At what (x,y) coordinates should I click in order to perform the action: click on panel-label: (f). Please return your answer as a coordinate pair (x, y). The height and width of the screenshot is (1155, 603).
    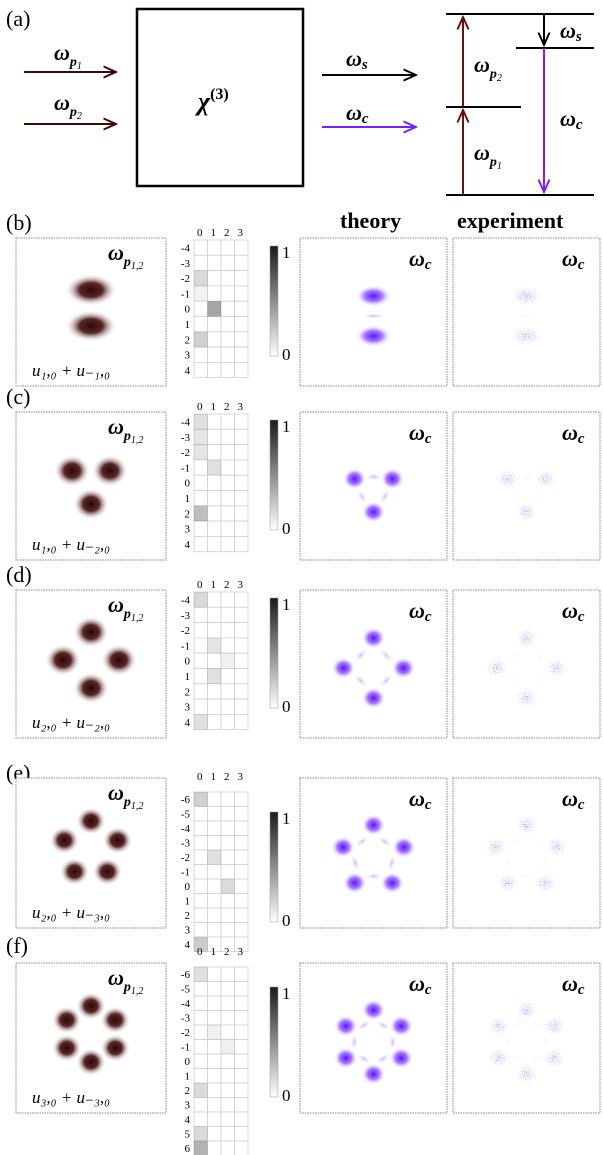
    Looking at the image, I should click on (17, 945).